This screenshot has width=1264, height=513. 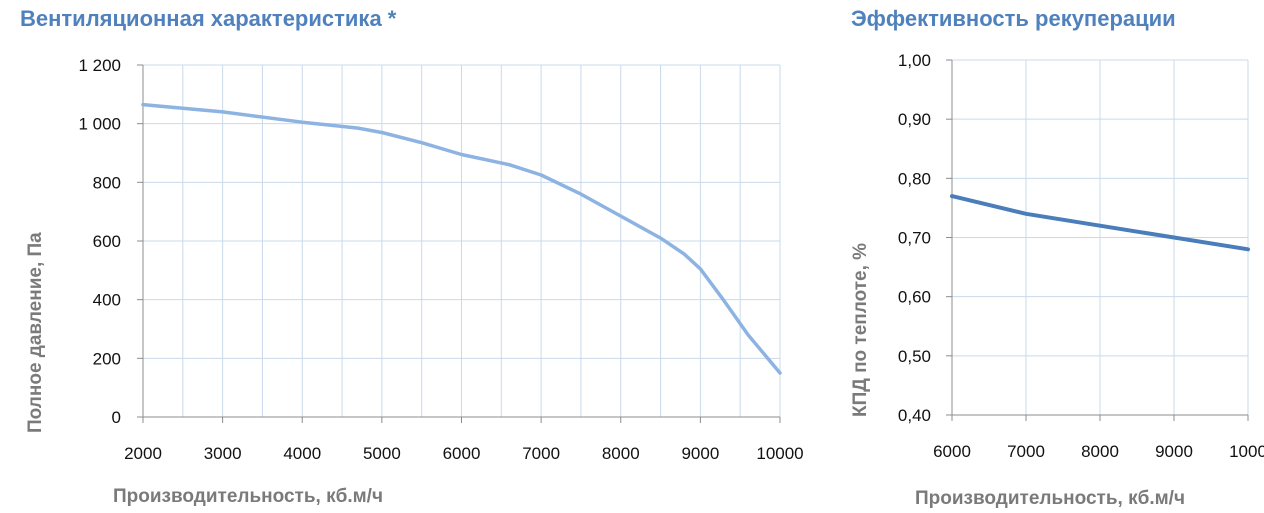 I want to click on chart1-x-tick-labels: 2000 3000 4000 5000 6000 7000 8000 9000 10000, so click(x=464, y=453).